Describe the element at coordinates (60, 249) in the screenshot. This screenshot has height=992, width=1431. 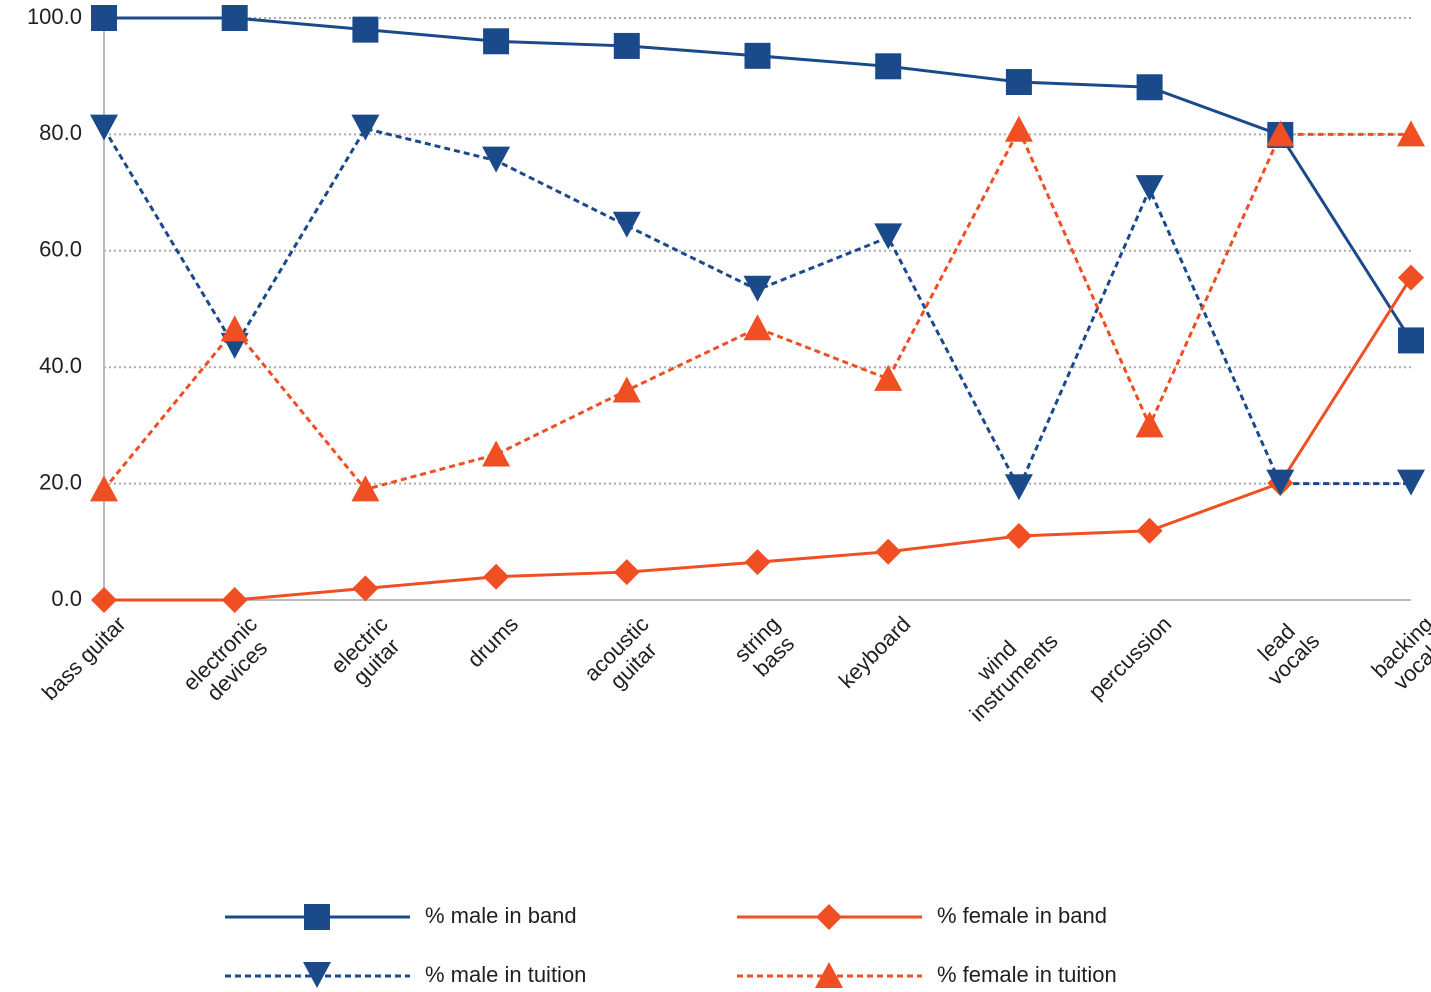
I see `y-tick-label: 60.0` at that location.